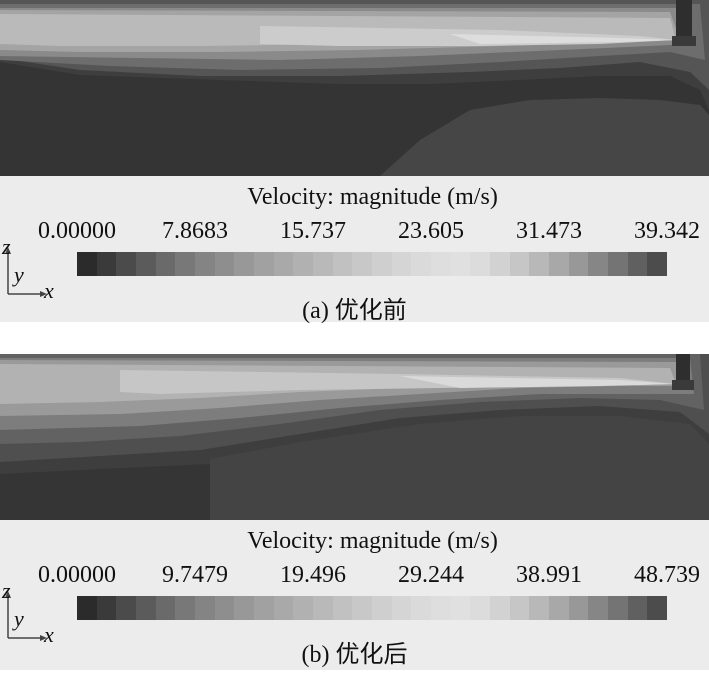 Image resolution: width=709 pixels, height=675 pixels. What do you see at coordinates (354, 311) in the screenshot?
I see `figure-caption: (a) 优化前` at bounding box center [354, 311].